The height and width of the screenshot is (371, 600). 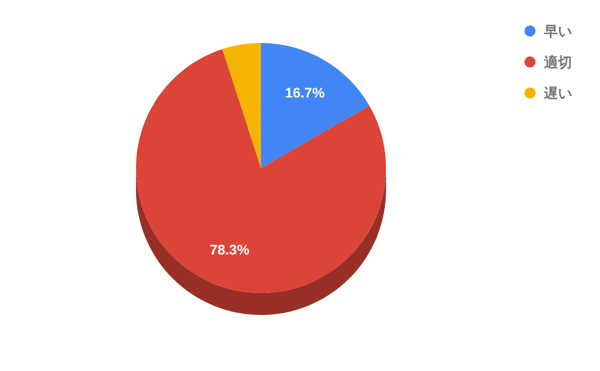 What do you see at coordinates (305, 92) in the screenshot?
I see `data-label: 16.7%` at bounding box center [305, 92].